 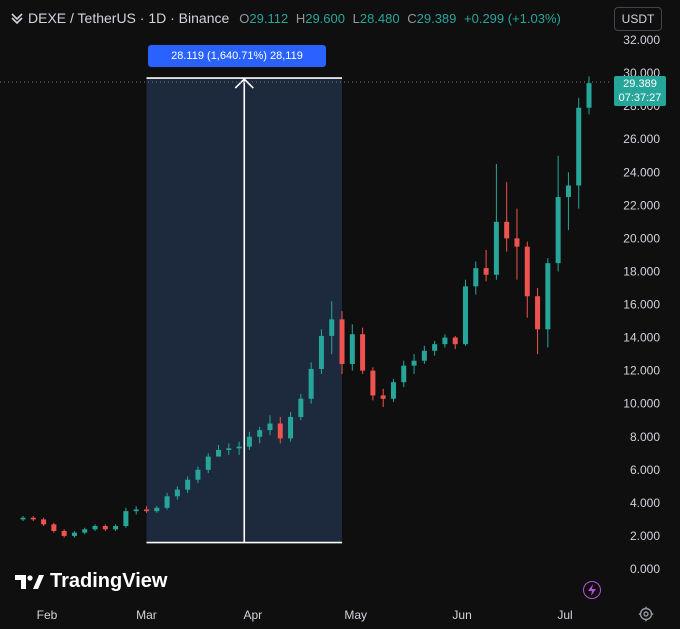 What do you see at coordinates (436, 18) in the screenshot?
I see `close-value: 29.389` at bounding box center [436, 18].